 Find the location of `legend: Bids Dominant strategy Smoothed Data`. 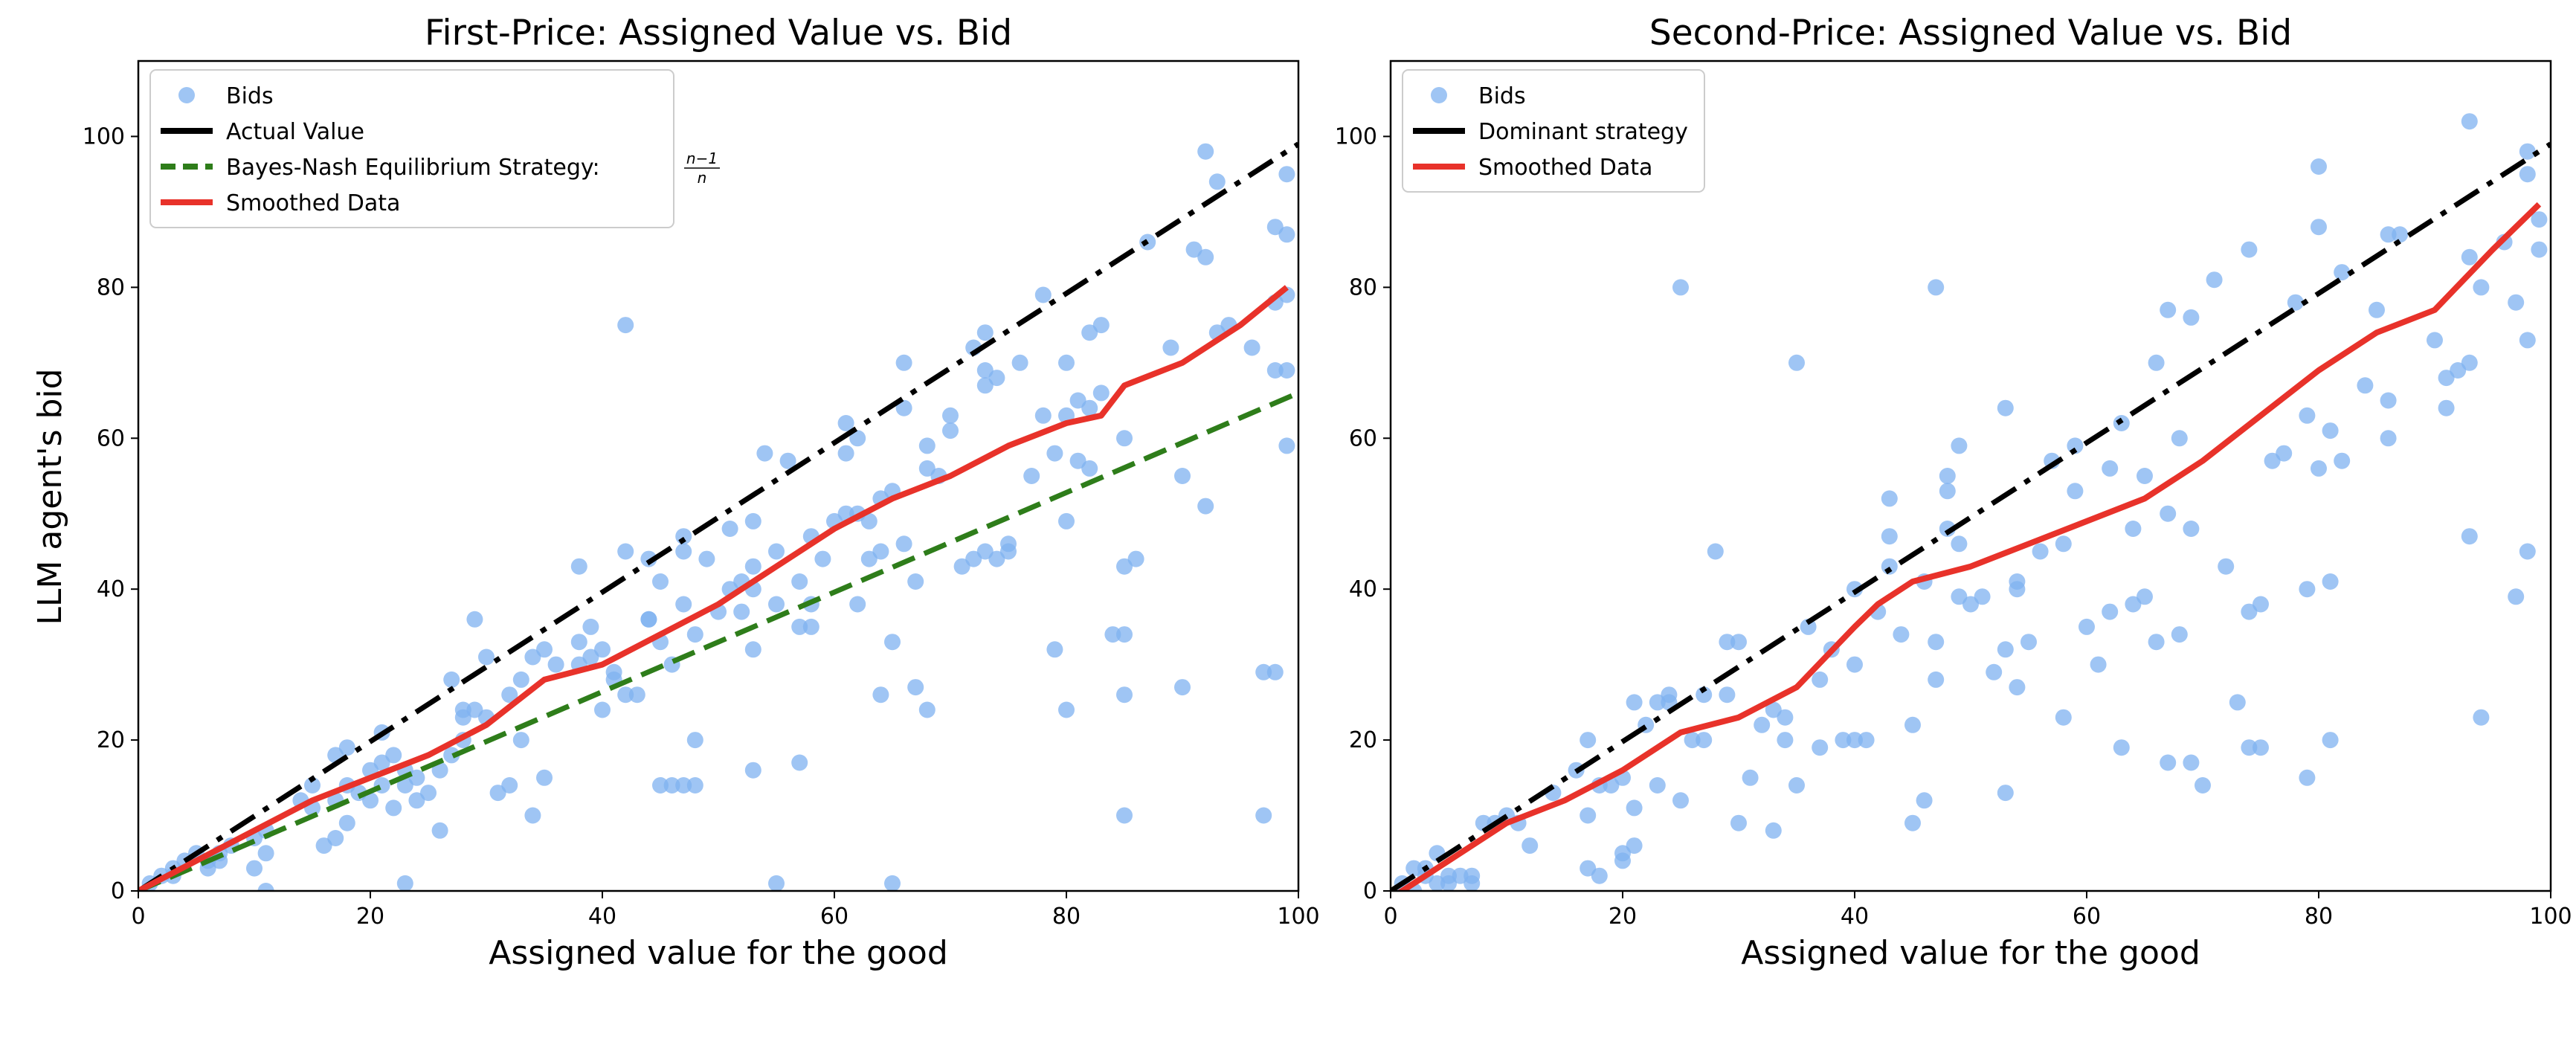

legend: Bids Dominant strategy Smoothed Data is located at coordinates (1553, 131).